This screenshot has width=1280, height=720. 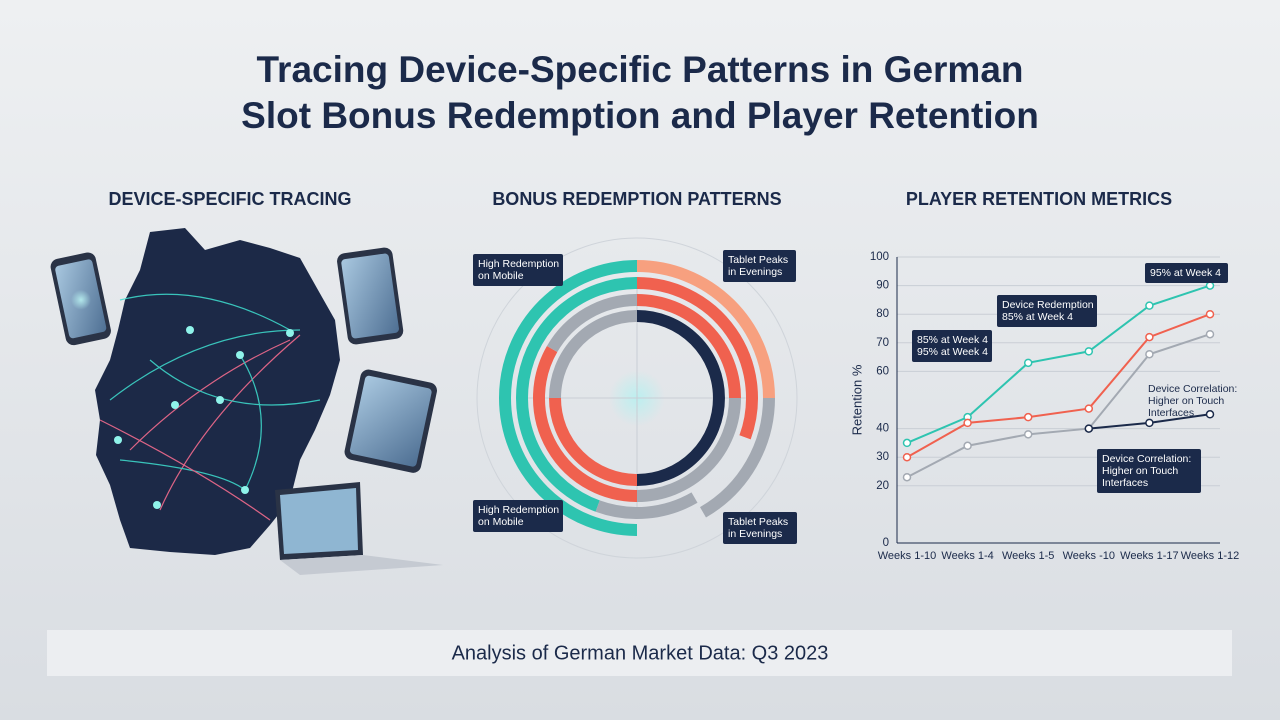 I want to click on y-tick-label: 80, so click(x=882, y=314).